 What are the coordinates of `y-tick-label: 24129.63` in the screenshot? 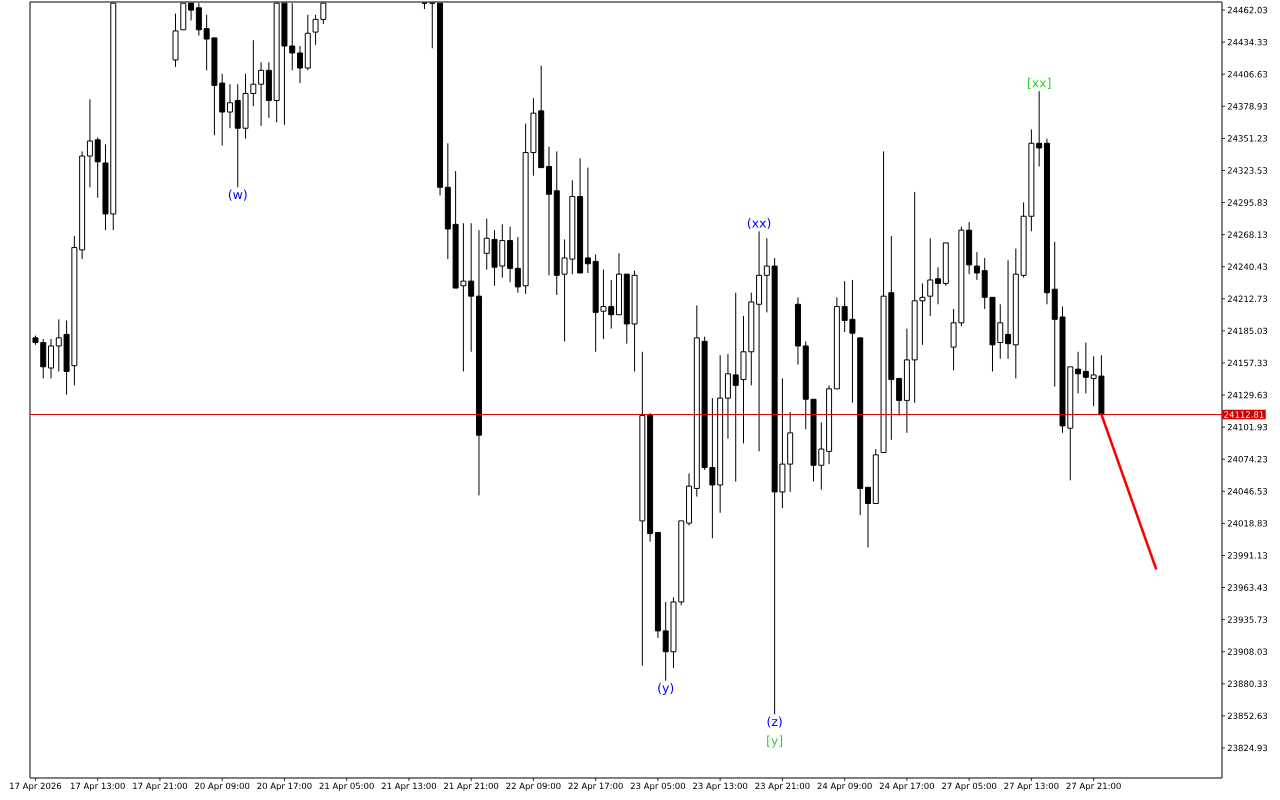 It's located at (1247, 395).